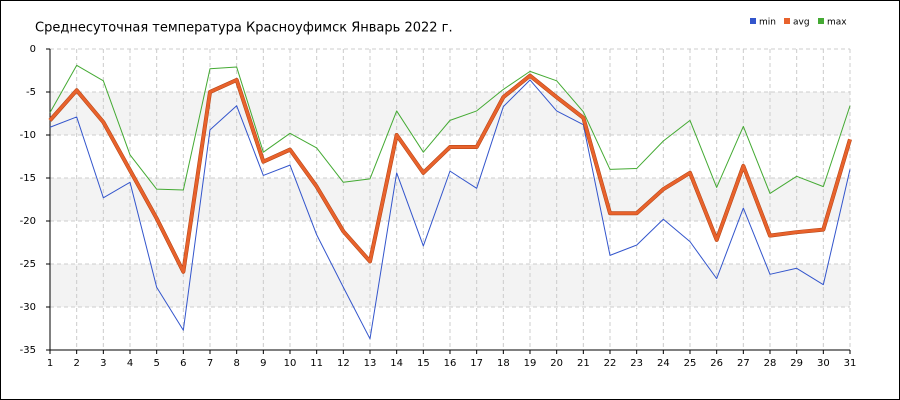 Image resolution: width=900 pixels, height=400 pixels. Describe the element at coordinates (28, 178) in the screenshot. I see `y-tick-label: -15` at that location.